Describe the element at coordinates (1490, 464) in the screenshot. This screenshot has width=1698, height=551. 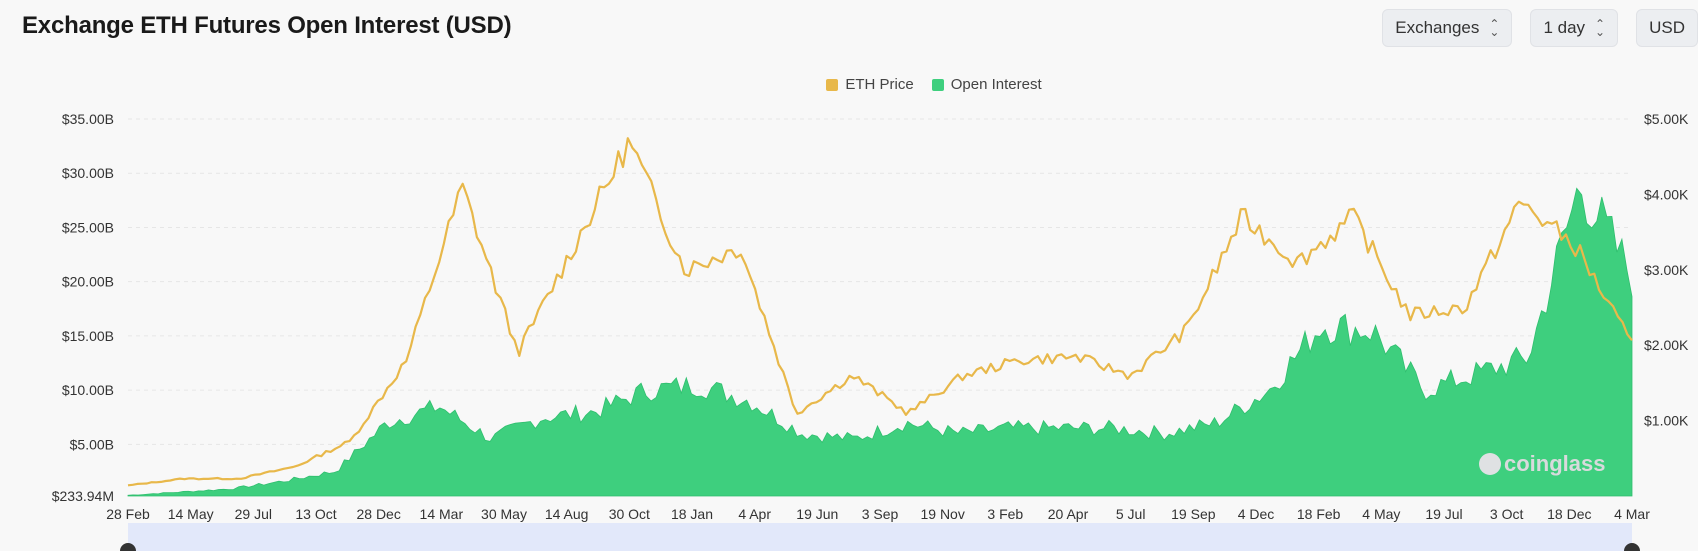
I see `coinglass-logo-icon` at that location.